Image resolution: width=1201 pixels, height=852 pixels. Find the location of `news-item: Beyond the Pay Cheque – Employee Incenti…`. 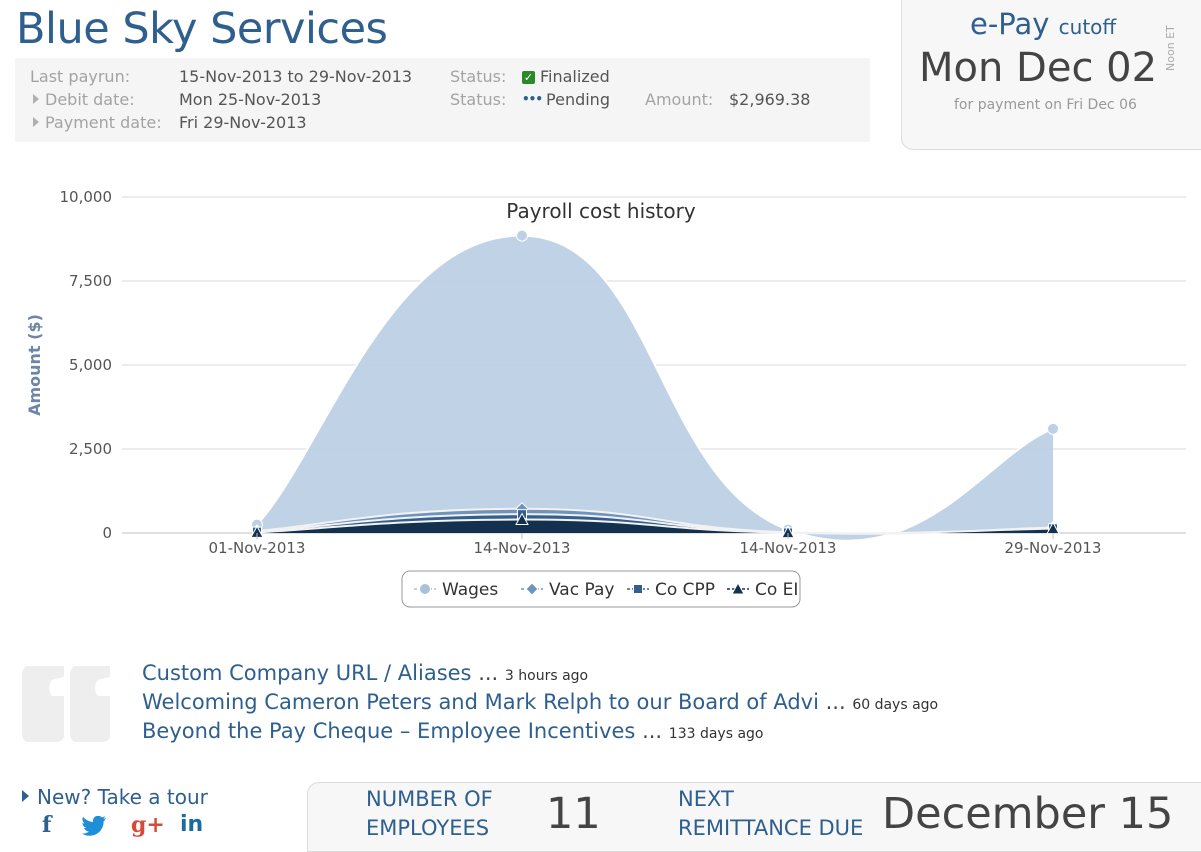

news-item: Beyond the Pay Cheque – Employee Incenti… is located at coordinates (452, 731).